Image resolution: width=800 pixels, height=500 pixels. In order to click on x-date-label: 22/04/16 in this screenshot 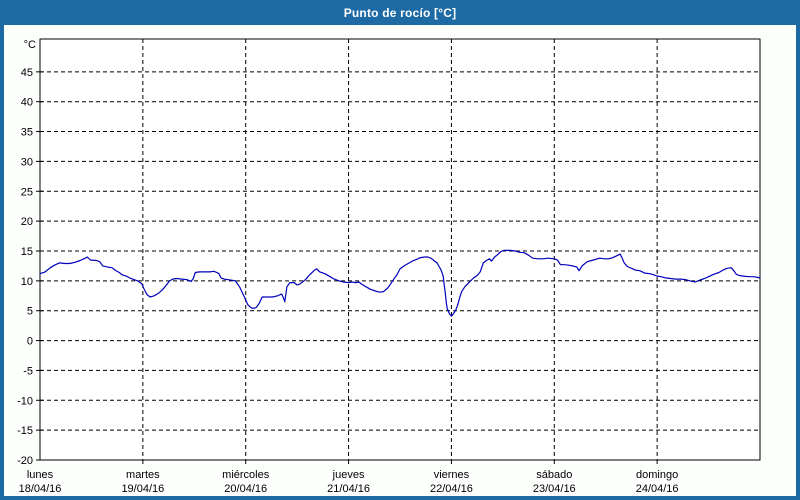, I will do `click(451, 489)`.